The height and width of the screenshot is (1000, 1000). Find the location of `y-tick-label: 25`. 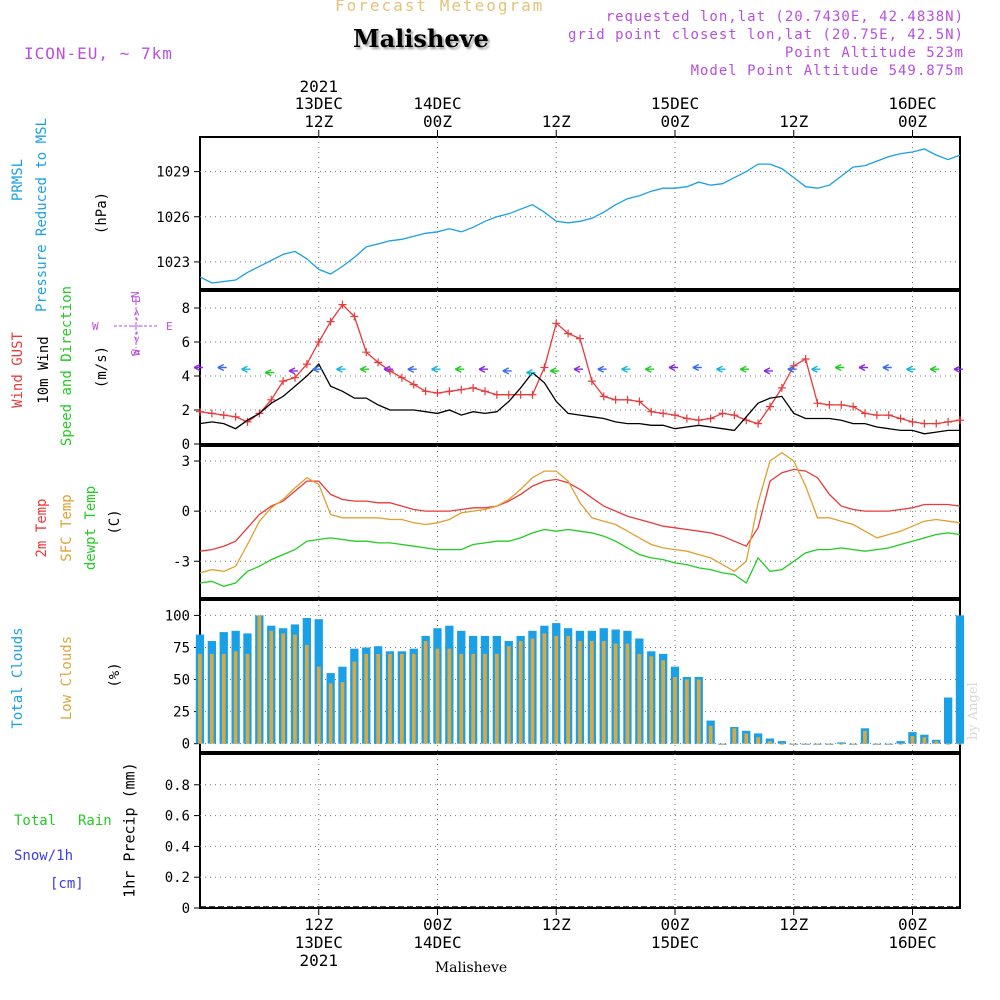

y-tick-label: 25 is located at coordinates (181, 713).